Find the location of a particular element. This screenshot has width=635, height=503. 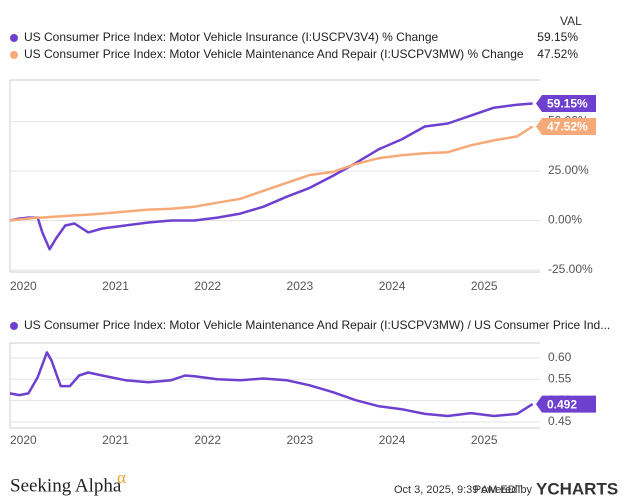

brand: Seeking Alpha is located at coordinates (66, 485).